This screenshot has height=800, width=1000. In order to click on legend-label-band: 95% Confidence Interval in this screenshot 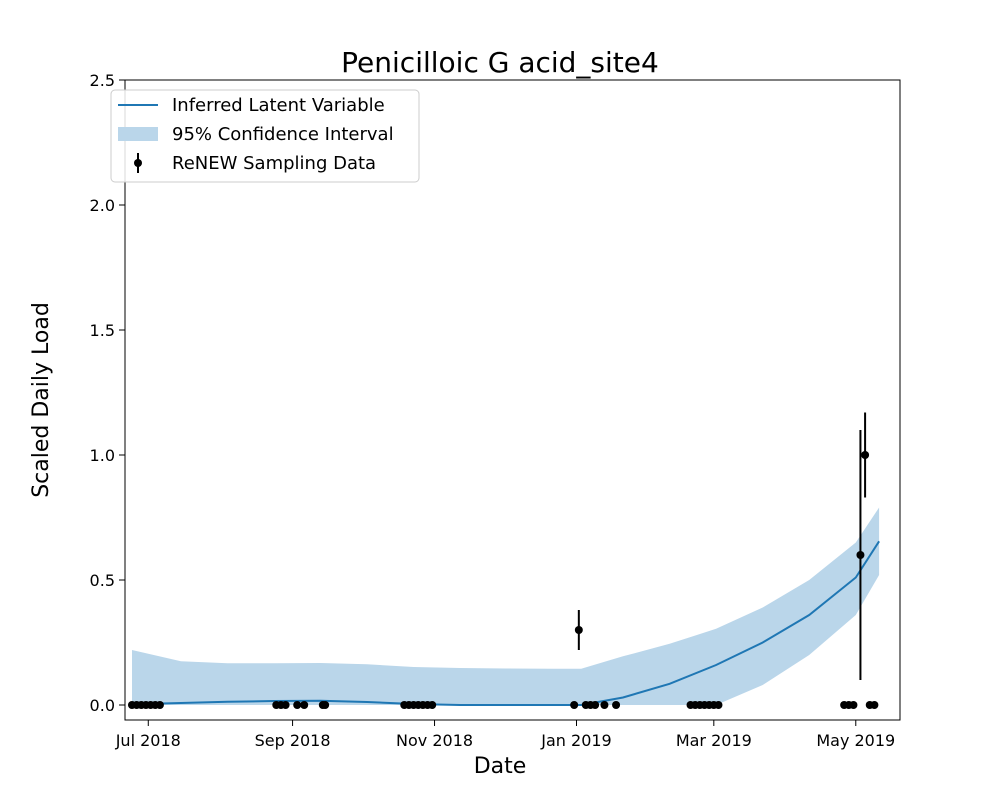, I will do `click(283, 134)`.